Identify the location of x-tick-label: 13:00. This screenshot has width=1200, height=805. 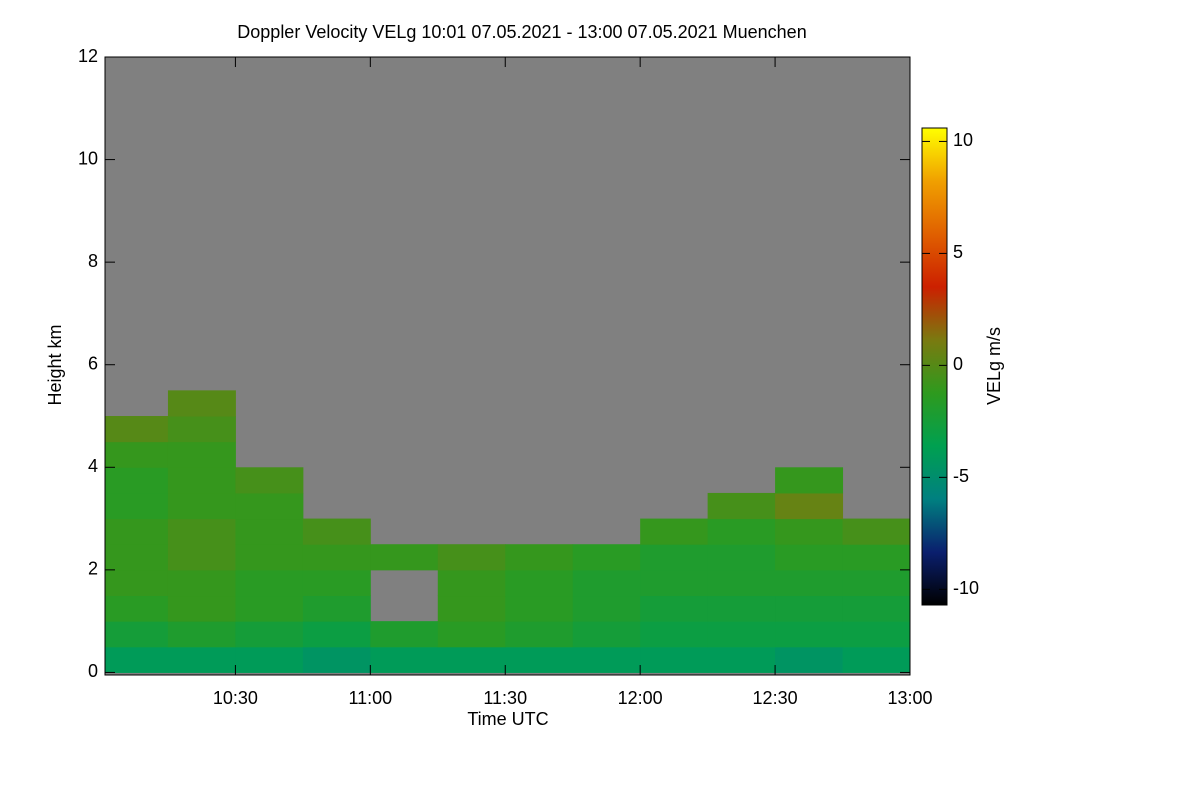
(909, 698).